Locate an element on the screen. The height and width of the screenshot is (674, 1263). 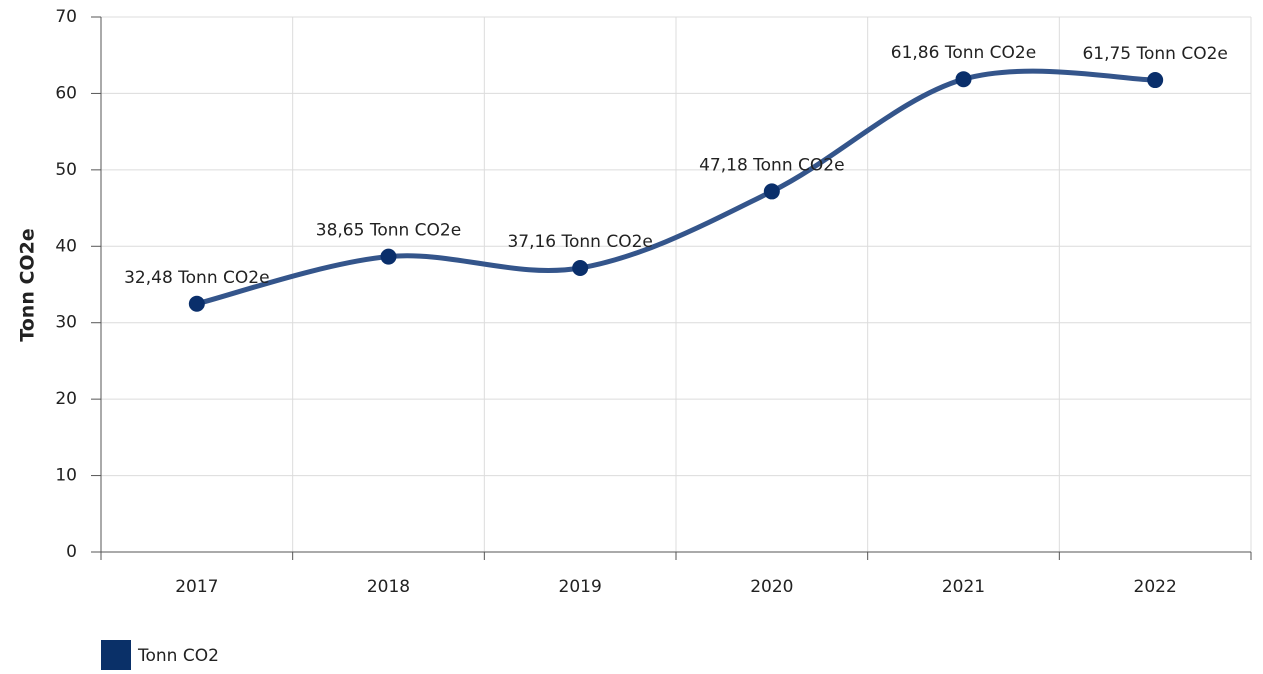
data-label: 38,65 Tonn CO2e is located at coordinates (388, 231).